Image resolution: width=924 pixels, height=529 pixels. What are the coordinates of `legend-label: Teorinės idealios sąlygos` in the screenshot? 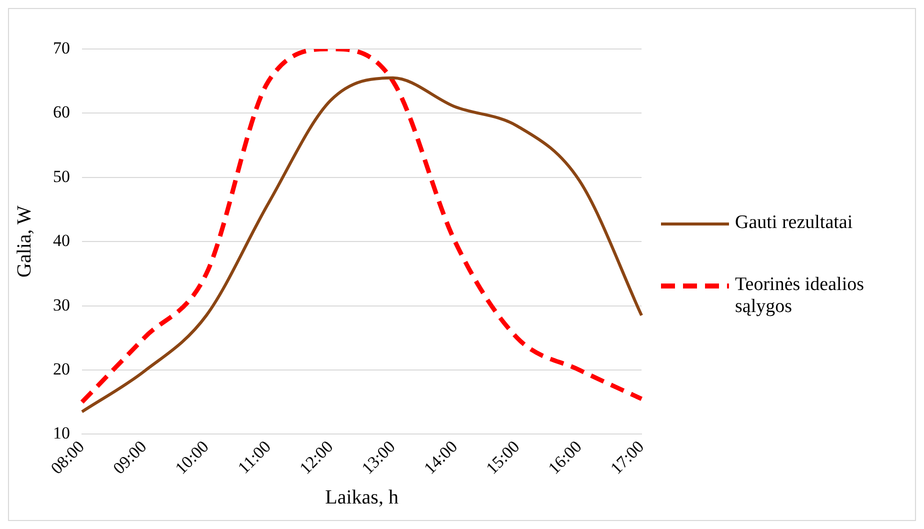 It's located at (800, 296).